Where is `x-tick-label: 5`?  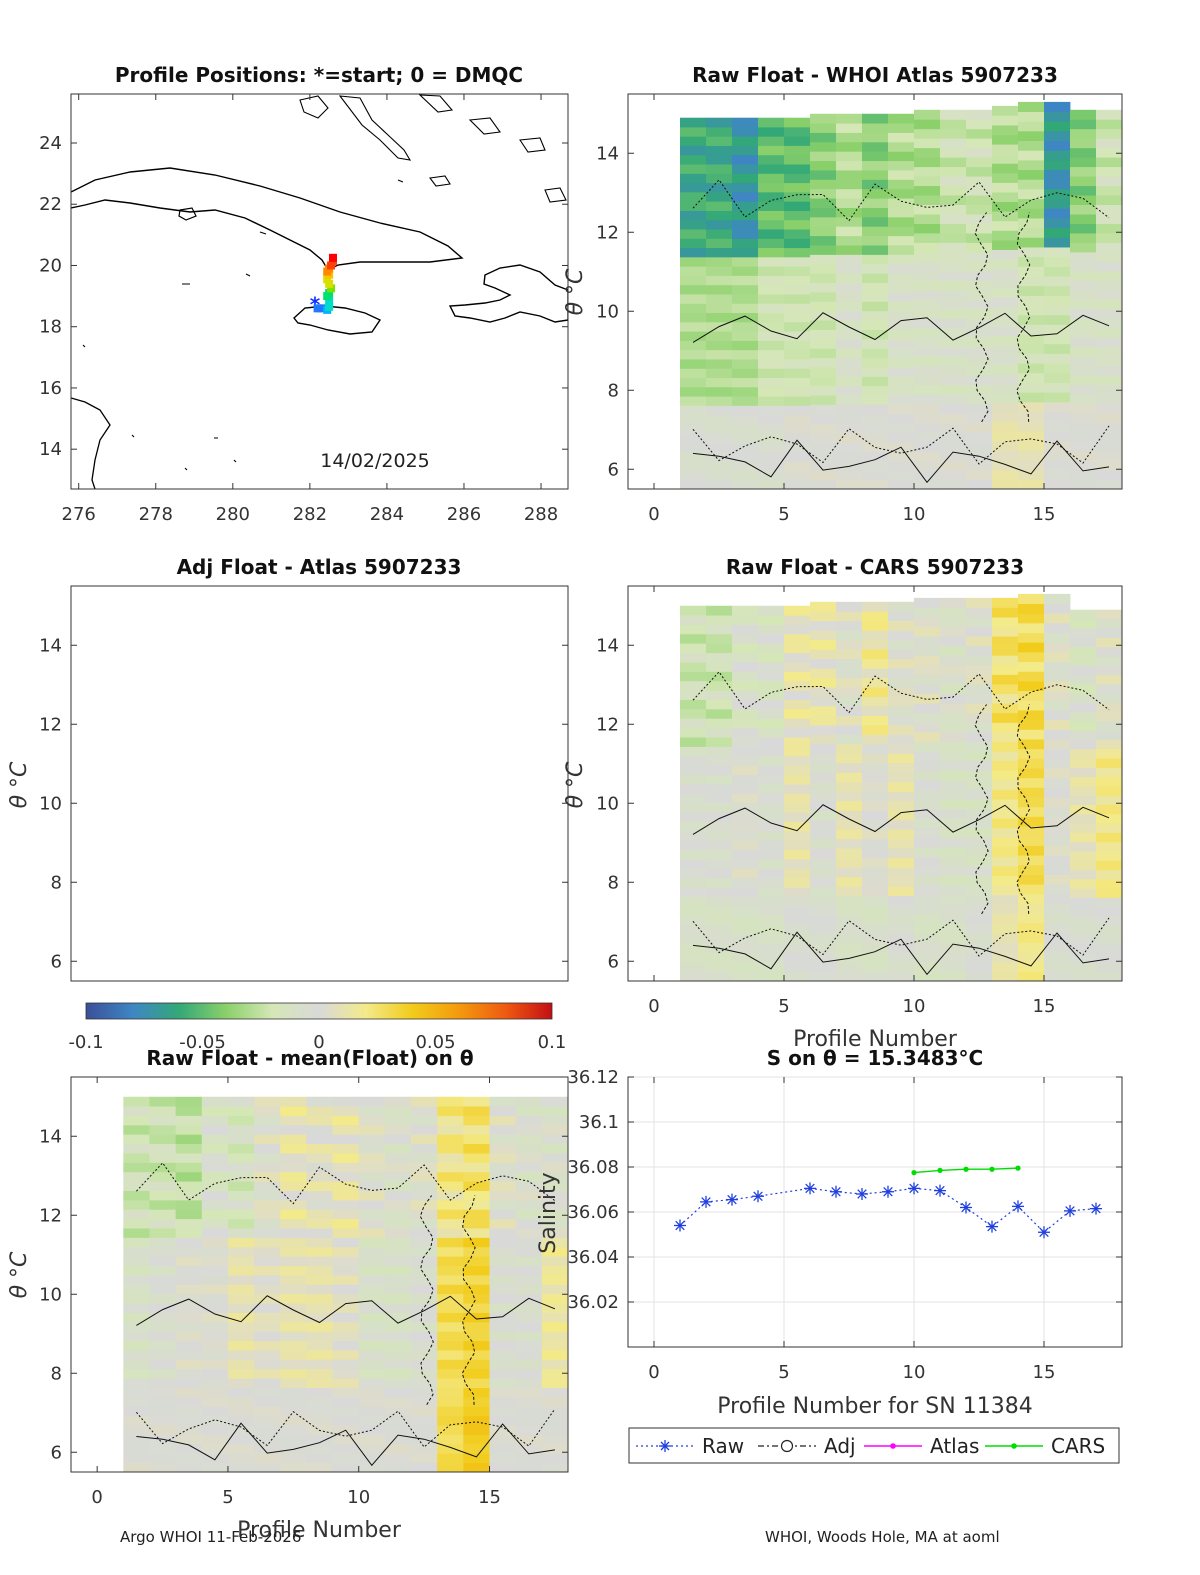 x-tick-label: 5 is located at coordinates (783, 1006).